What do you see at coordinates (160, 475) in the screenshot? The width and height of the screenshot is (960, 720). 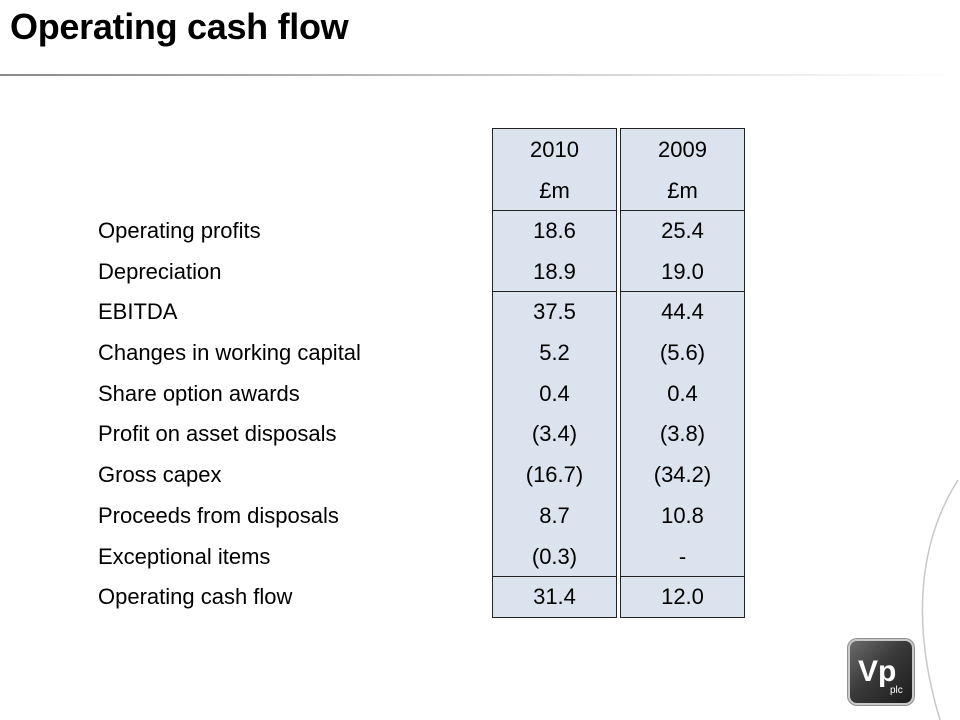 I see `row-label: Gross capex` at bounding box center [160, 475].